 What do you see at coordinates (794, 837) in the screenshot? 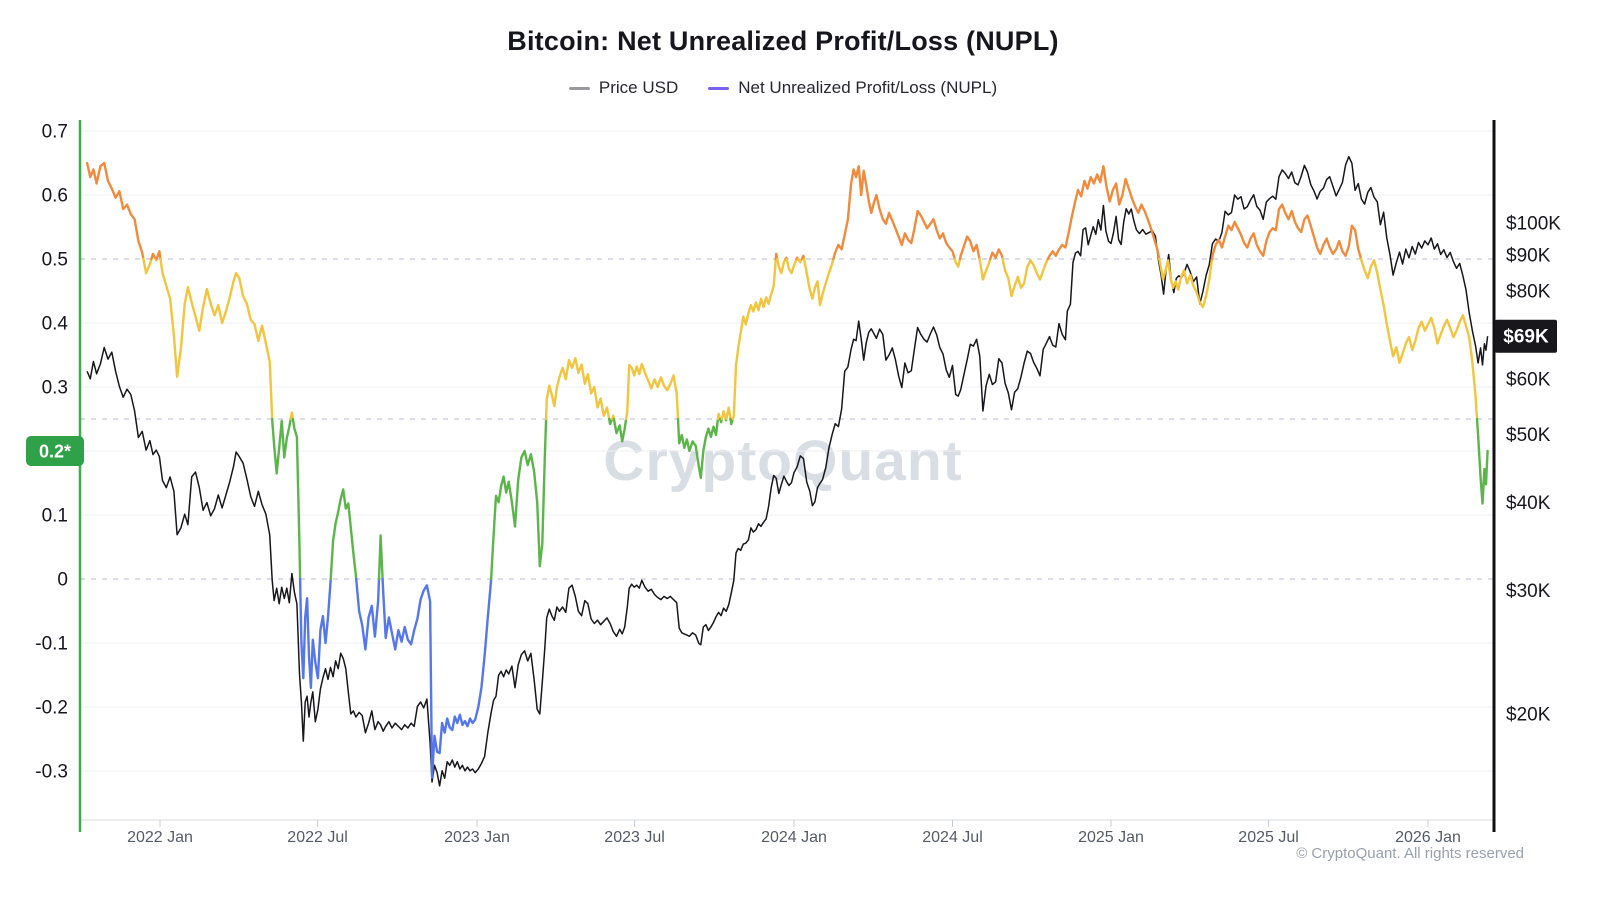
I see `x-axis-label: 2024 Jan` at bounding box center [794, 837].